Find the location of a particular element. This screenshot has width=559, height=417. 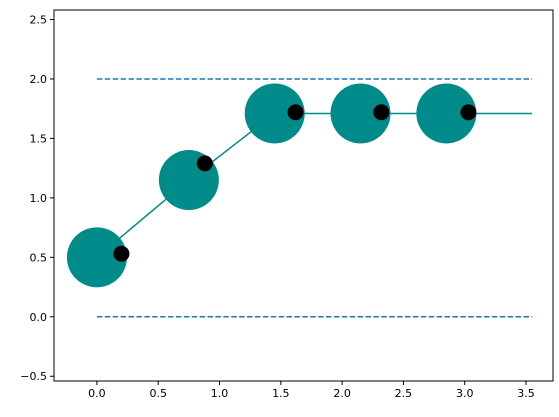

y-tick-label-6: 2.5 is located at coordinates (39, 20).